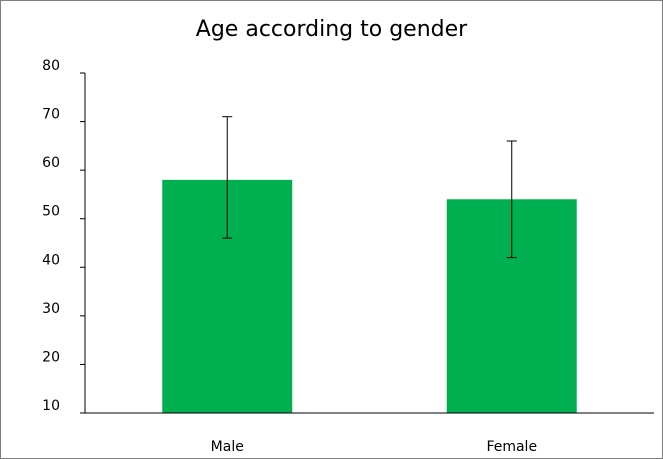 This screenshot has width=663, height=459. I want to click on y-tick-label: 60, so click(51, 163).